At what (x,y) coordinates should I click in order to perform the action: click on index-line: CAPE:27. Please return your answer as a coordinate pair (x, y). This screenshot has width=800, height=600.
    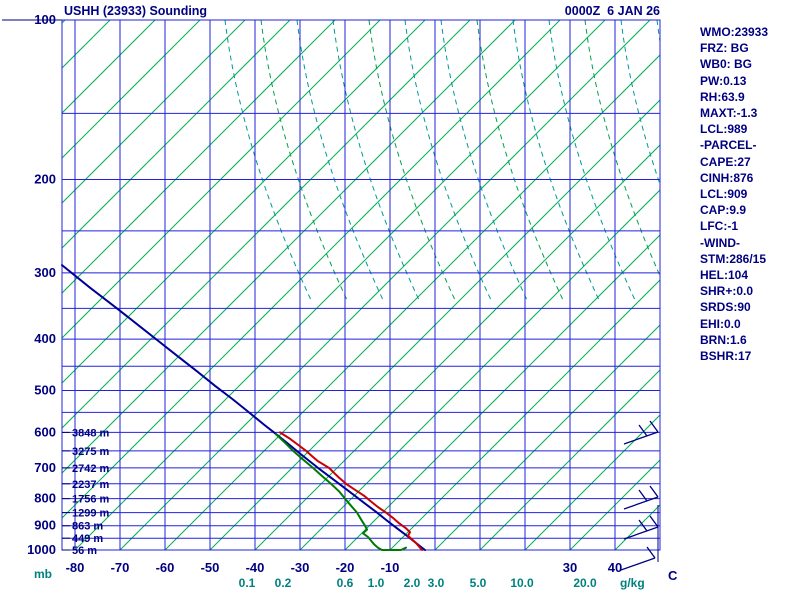
    Looking at the image, I should click on (725, 161).